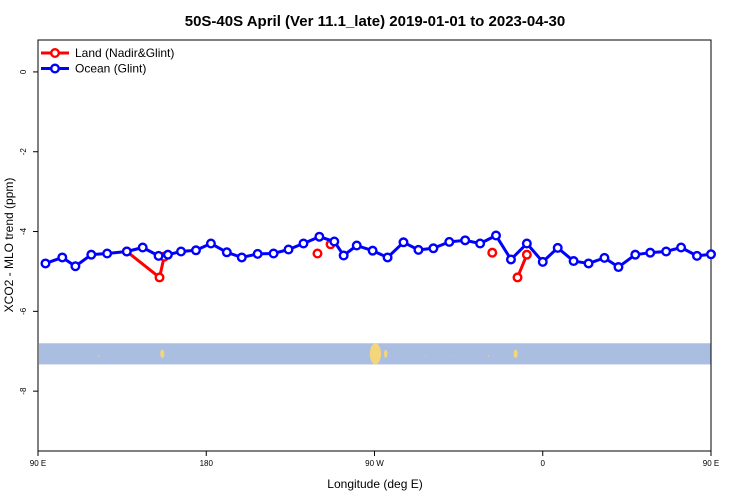 This screenshot has width=750, height=500. I want to click on y-axis: 0 -2 -4 -6 -8, so click(28, 232).